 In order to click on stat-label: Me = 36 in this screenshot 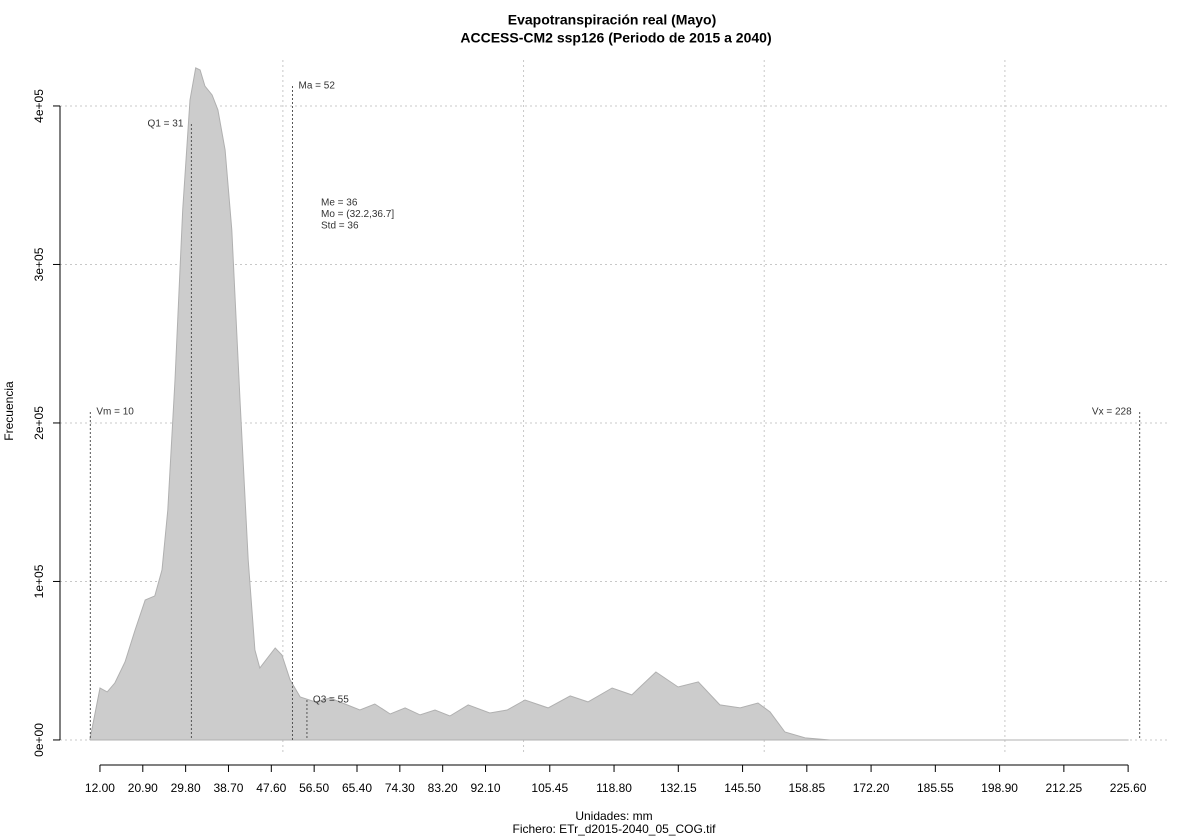, I will do `click(339, 203)`.